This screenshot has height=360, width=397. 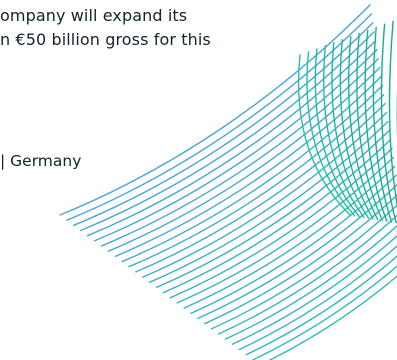 I want to click on attribution-text: | Germany, so click(x=41, y=161).